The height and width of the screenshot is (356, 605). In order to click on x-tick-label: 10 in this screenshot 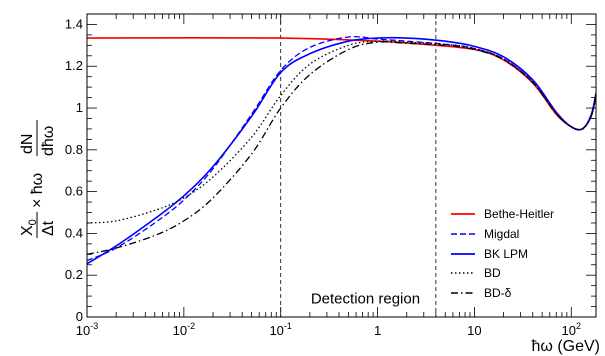, I will do `click(474, 330)`.